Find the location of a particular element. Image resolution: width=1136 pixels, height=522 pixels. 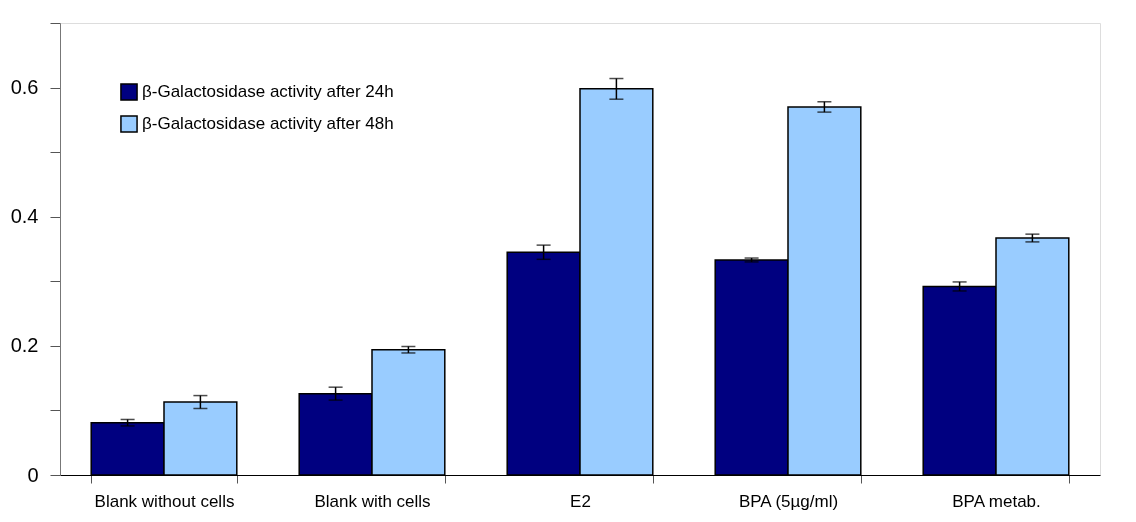

x-tick-label: BPA (5µg/ml) is located at coordinates (788, 501).